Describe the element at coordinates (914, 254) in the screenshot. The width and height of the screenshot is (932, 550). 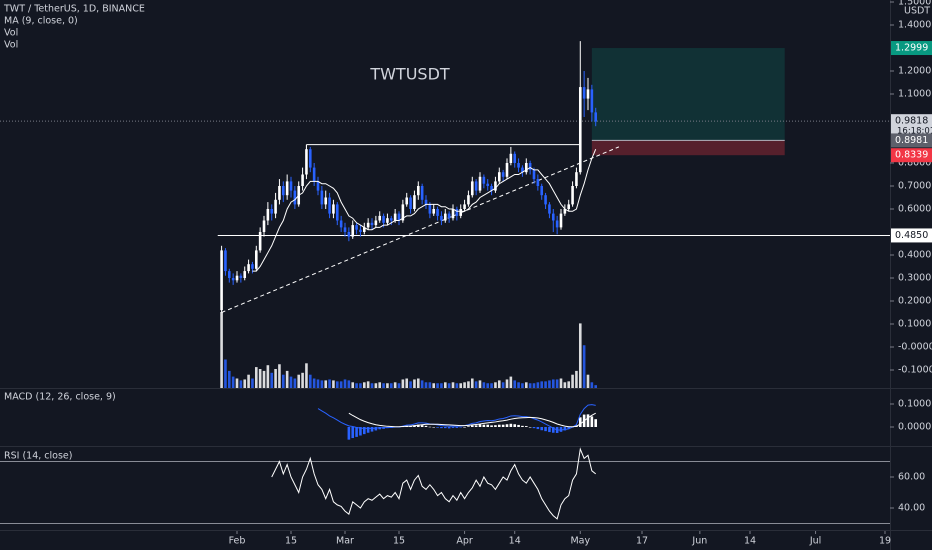
I see `y-tick-label: 0.4000` at that location.